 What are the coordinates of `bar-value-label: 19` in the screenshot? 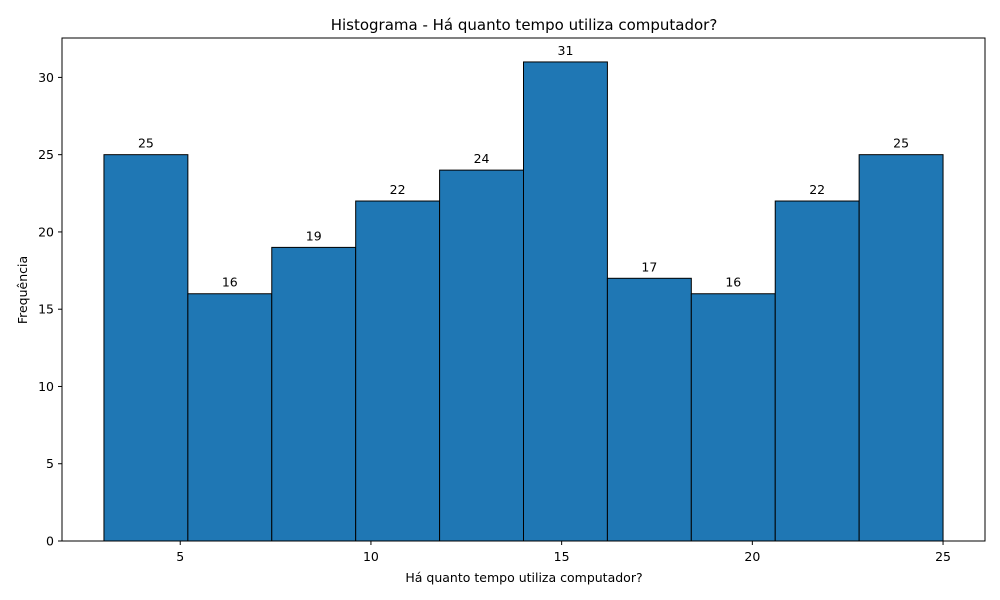 It's located at (314, 235).